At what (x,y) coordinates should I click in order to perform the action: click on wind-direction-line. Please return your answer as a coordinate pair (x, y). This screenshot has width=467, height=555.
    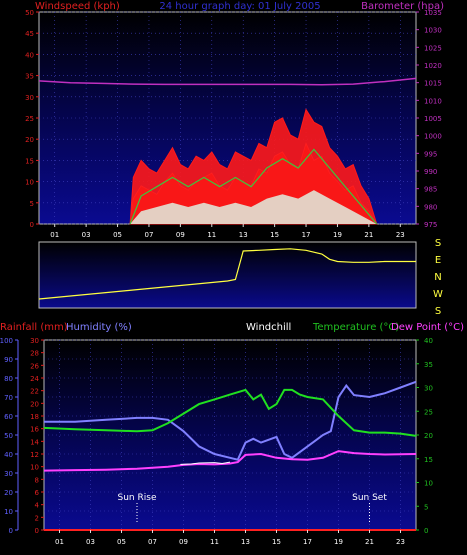
    Looking at the image, I should click on (227, 274).